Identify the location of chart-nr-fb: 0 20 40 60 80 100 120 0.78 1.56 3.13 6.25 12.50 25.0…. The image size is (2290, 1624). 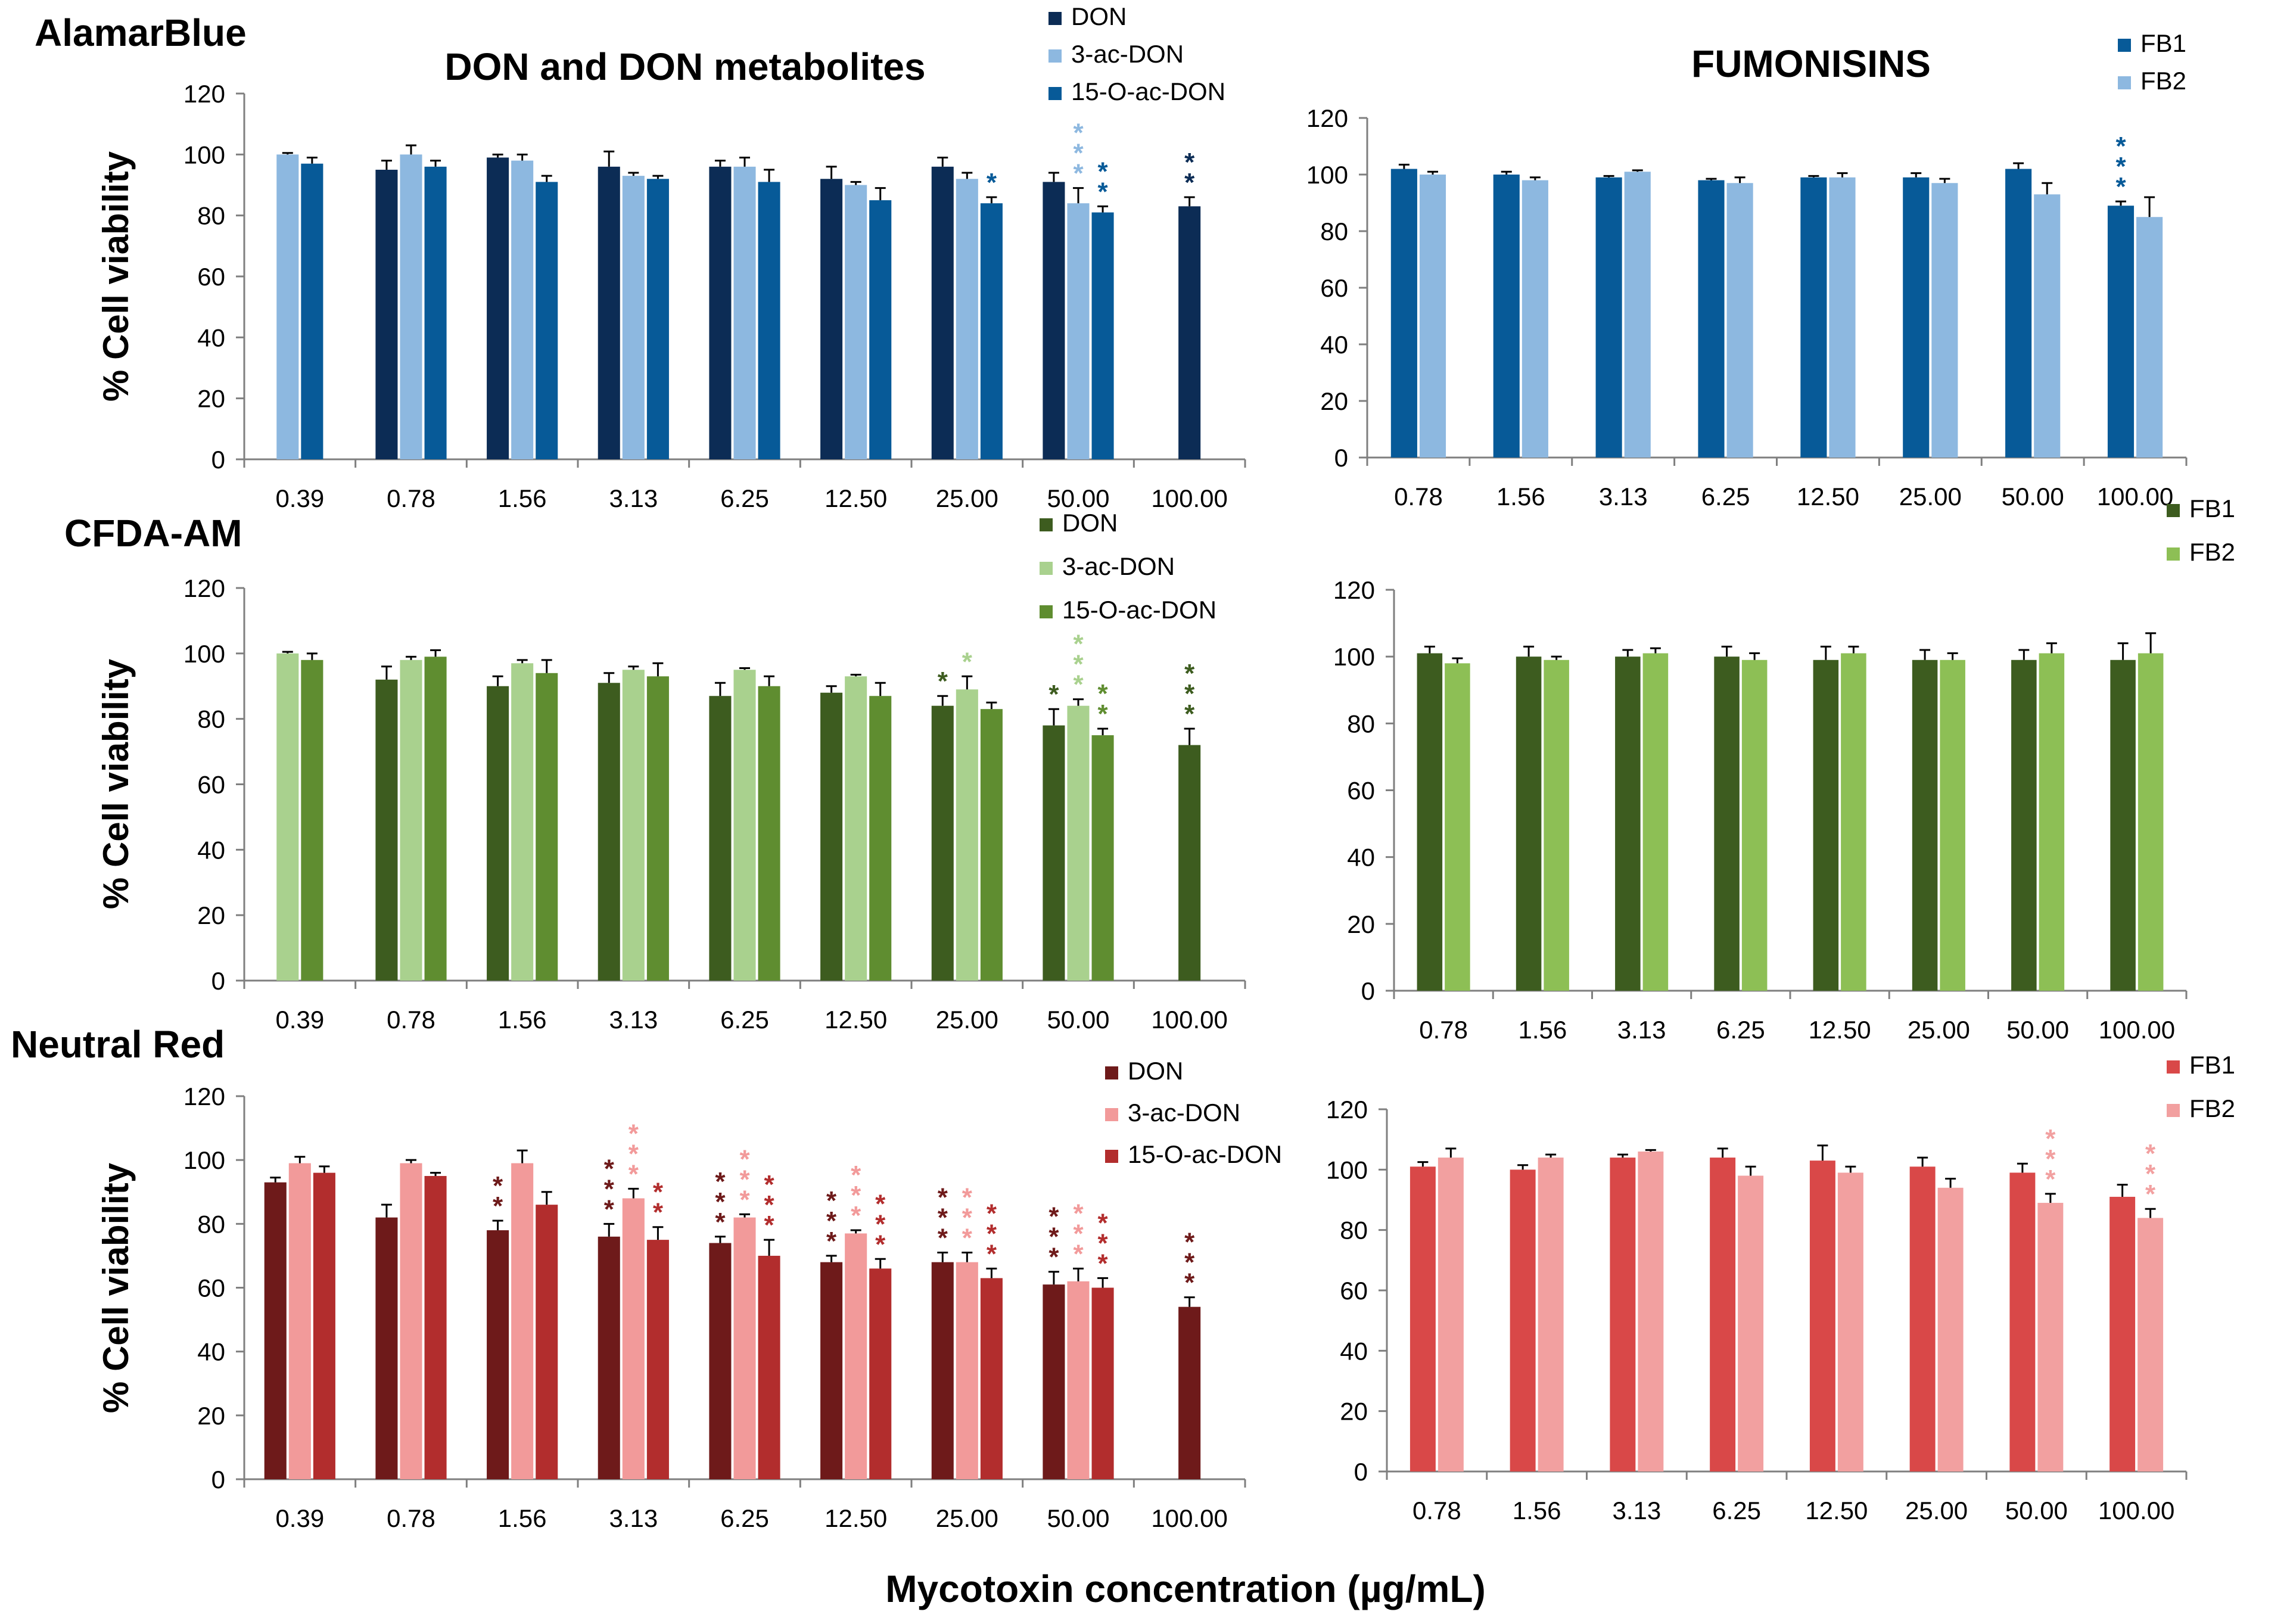
(1780, 1288).